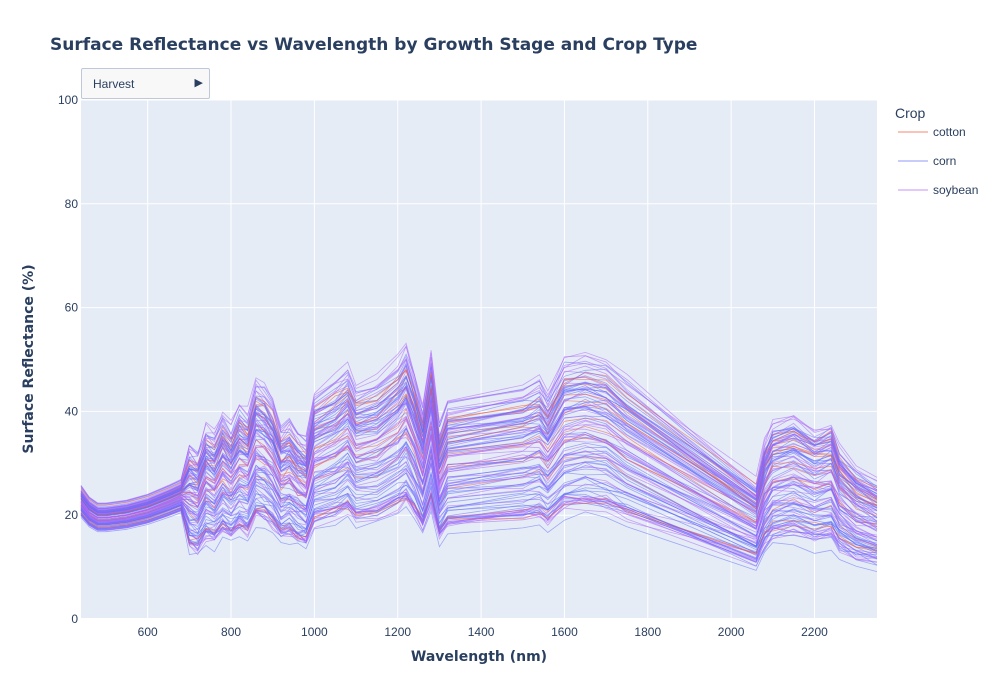 The height and width of the screenshot is (700, 1000). I want to click on x-tick-label: 800, so click(231, 632).